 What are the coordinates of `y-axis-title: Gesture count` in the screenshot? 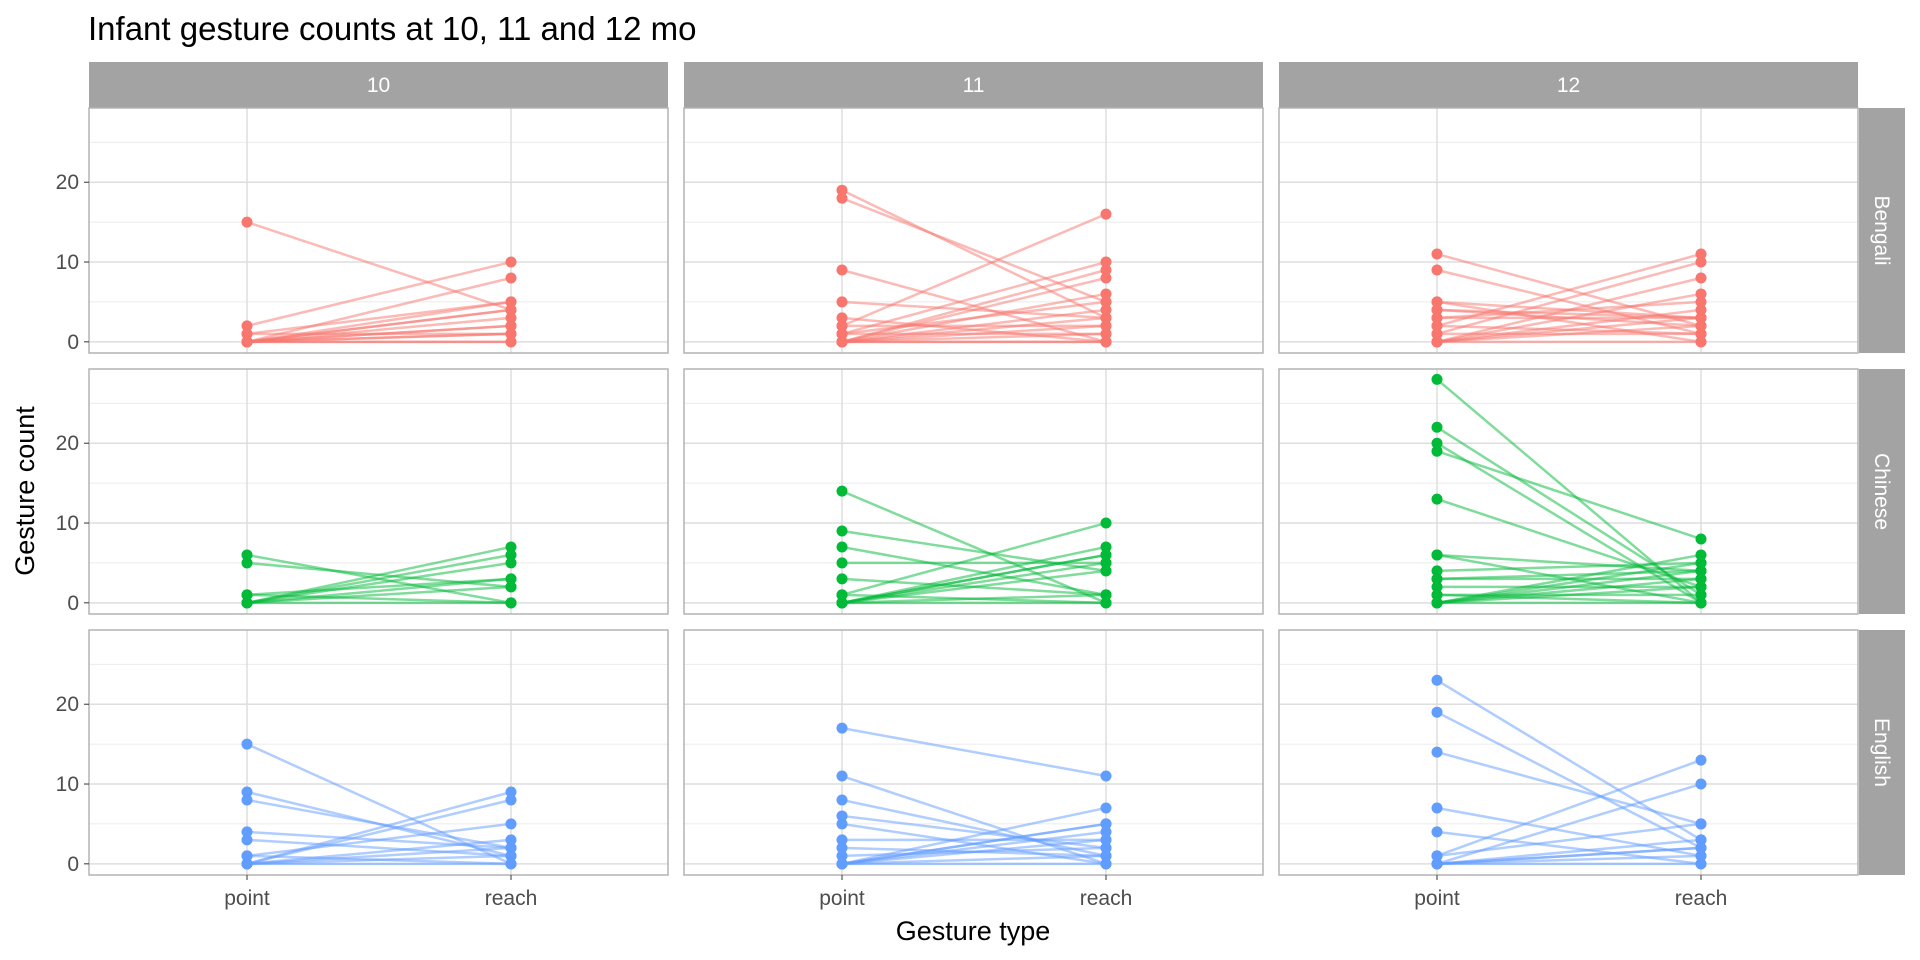 It's located at (25, 491).